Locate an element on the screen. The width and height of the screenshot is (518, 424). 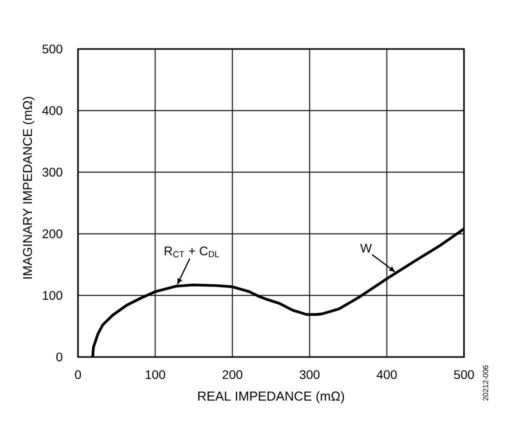
y-tick-label: 0 is located at coordinates (59, 357).